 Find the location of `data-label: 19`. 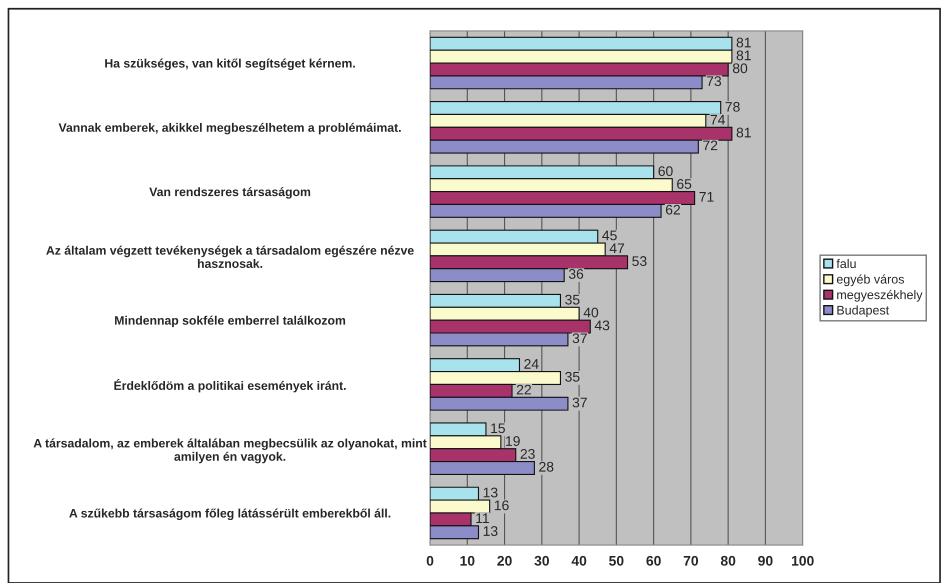

data-label: 19 is located at coordinates (513, 441).